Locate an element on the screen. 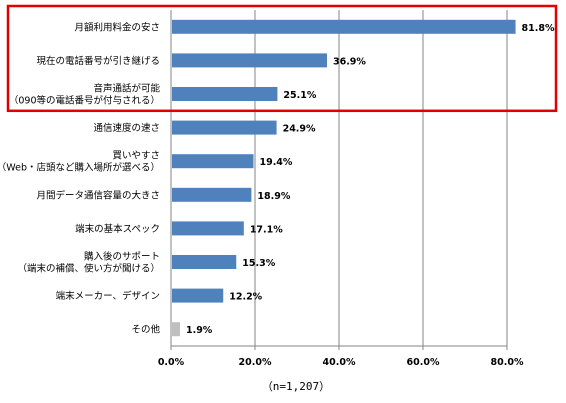  value-label: 1.9% is located at coordinates (199, 330).